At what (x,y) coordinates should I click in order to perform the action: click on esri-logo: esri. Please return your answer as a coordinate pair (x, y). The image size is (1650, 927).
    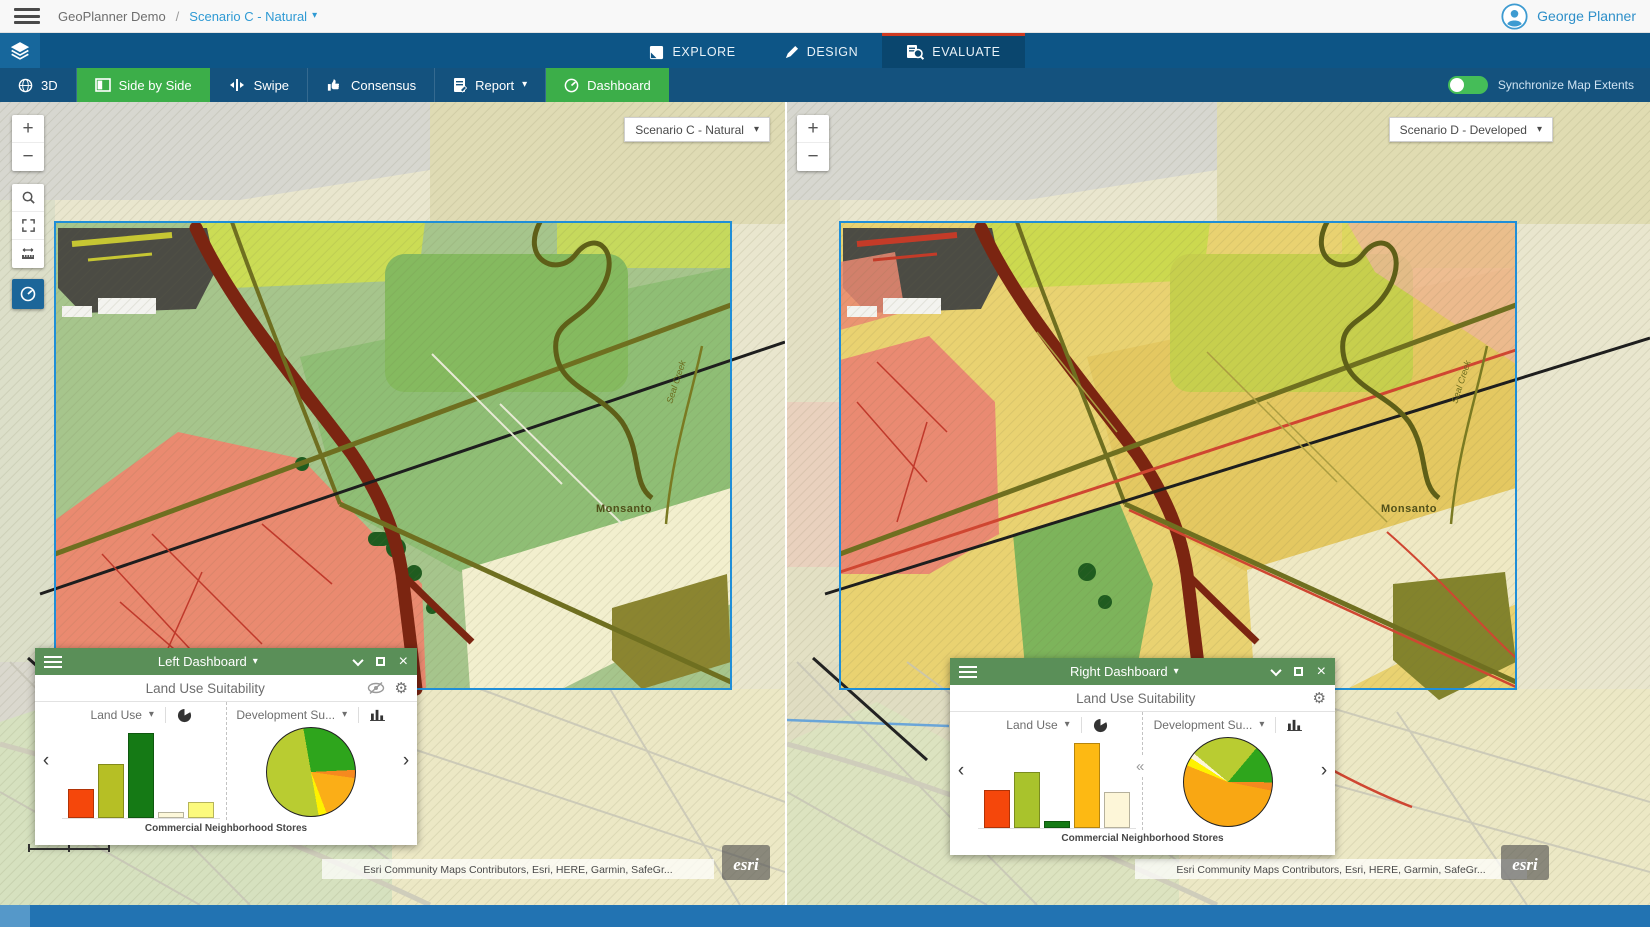
    Looking at the image, I should click on (746, 862).